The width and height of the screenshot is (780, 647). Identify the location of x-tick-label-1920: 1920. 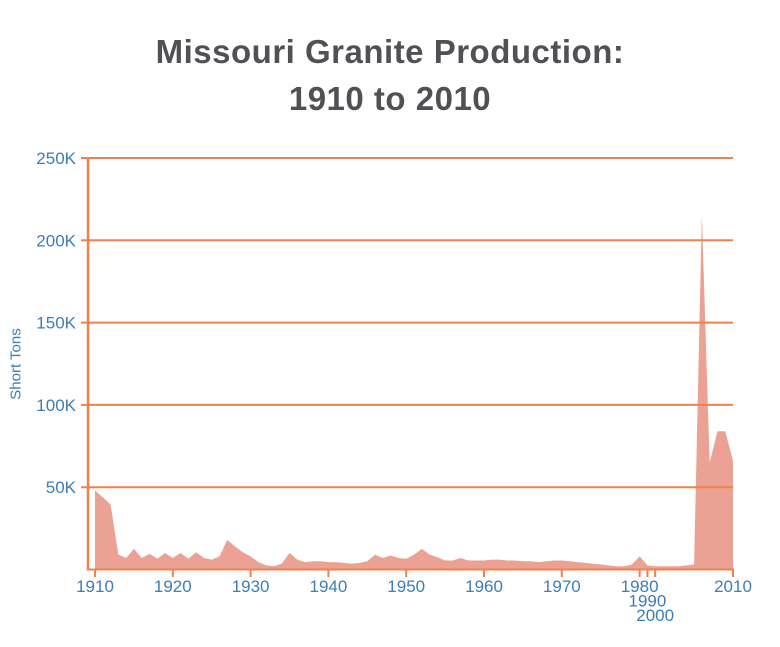
(173, 586).